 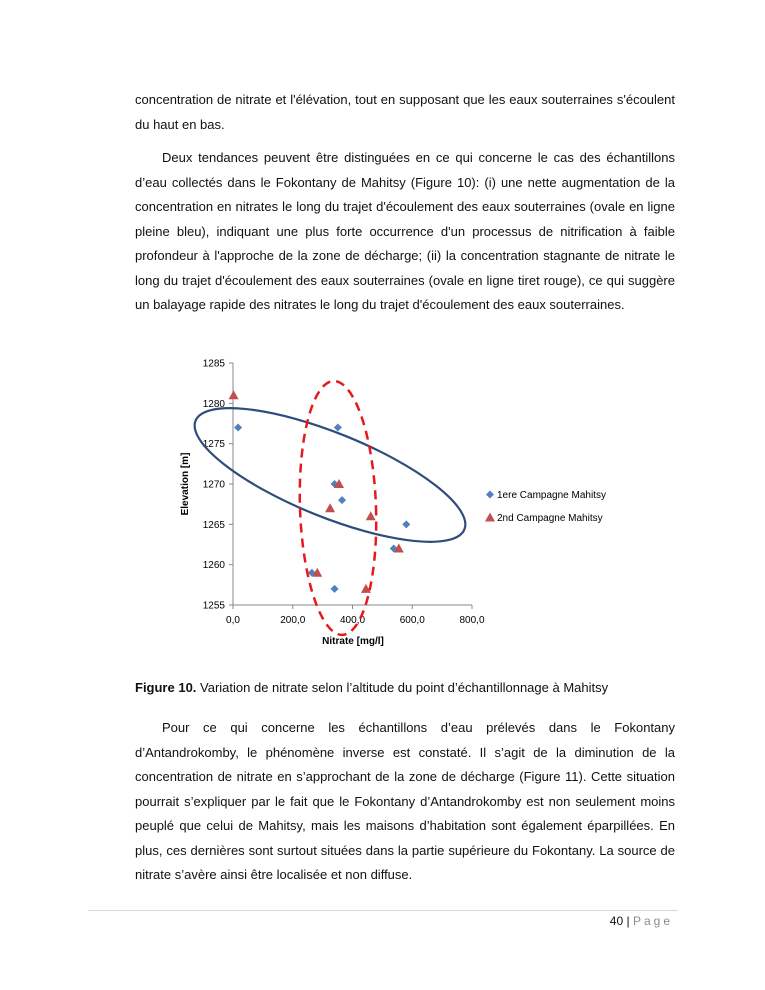 I want to click on caption-label: Figure 10., so click(x=166, y=687).